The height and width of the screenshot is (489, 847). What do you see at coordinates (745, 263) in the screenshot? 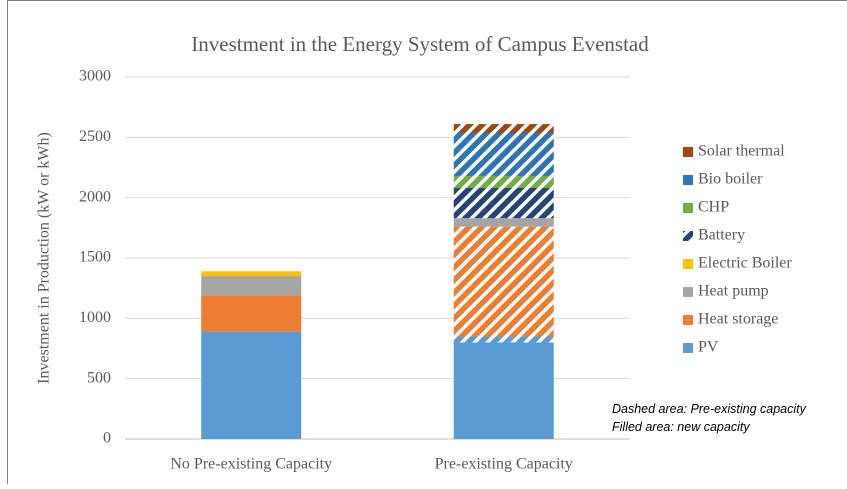
I see `legend-label: Electric Boiler` at bounding box center [745, 263].